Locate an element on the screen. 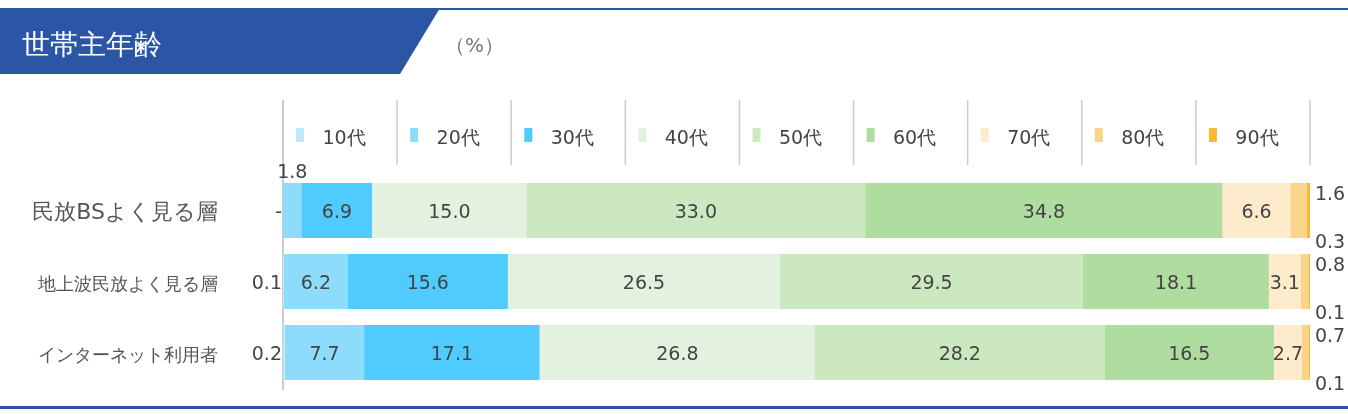  data-label: 6.6 is located at coordinates (1256, 210).